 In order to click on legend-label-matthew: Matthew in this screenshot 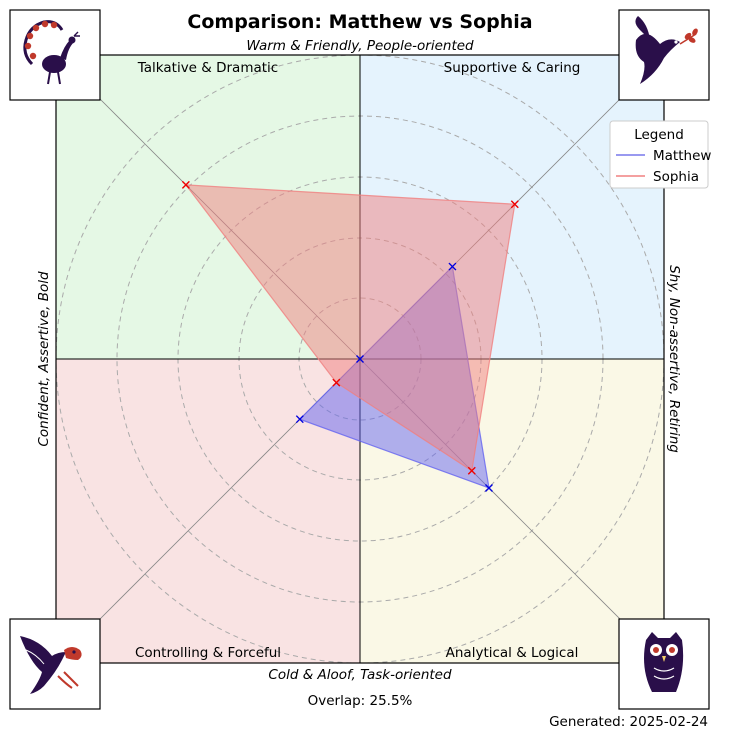, I will do `click(682, 156)`.